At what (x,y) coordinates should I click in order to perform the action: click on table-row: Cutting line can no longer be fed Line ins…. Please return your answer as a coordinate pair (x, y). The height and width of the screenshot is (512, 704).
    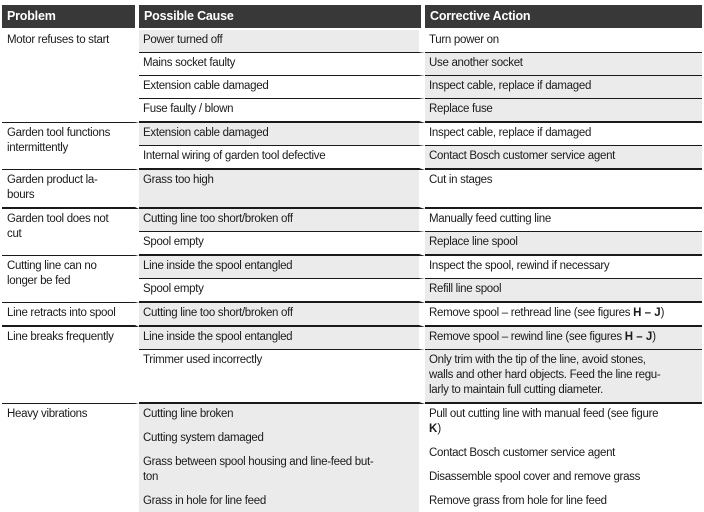
    Looking at the image, I should click on (352, 279).